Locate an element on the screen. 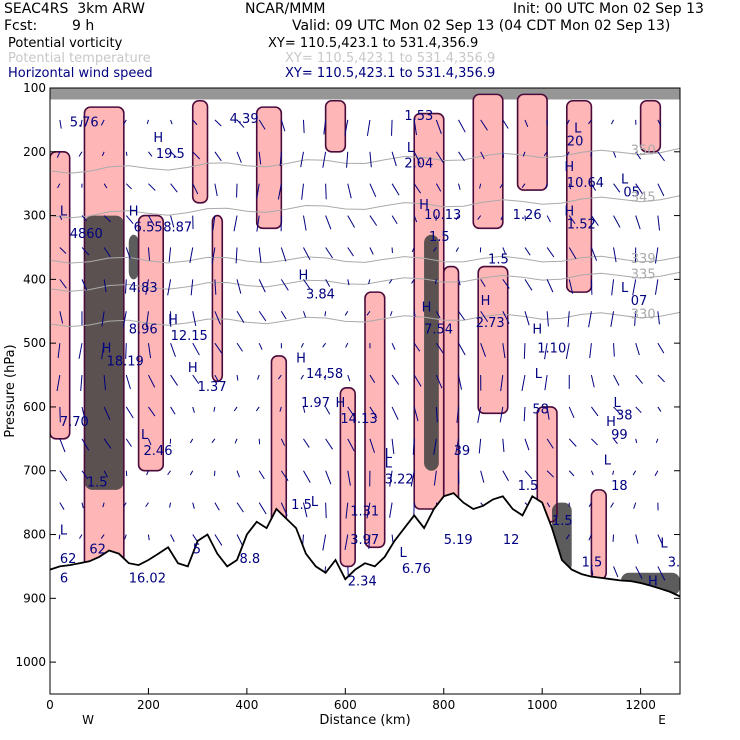 The image size is (740, 740). contour-annotation: 8.96 is located at coordinates (143, 330).